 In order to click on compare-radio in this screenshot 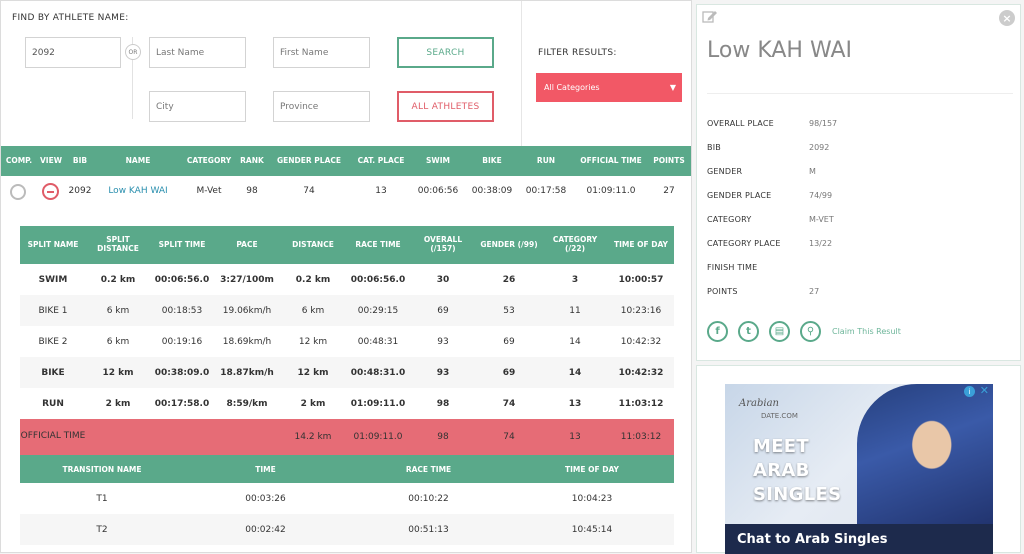, I will do `click(18, 192)`.